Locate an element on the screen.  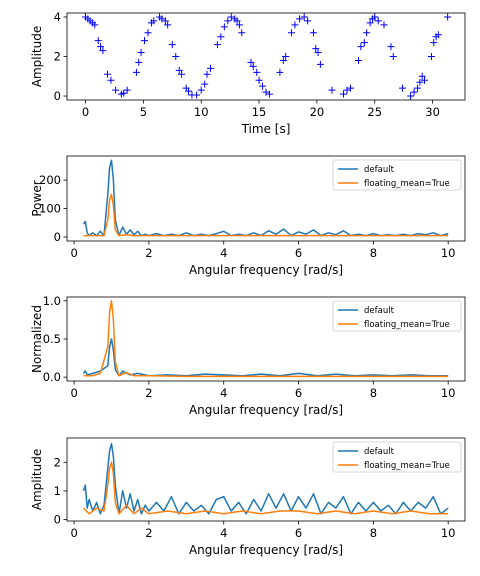
y-axis-label: Normalized is located at coordinates (37, 339).